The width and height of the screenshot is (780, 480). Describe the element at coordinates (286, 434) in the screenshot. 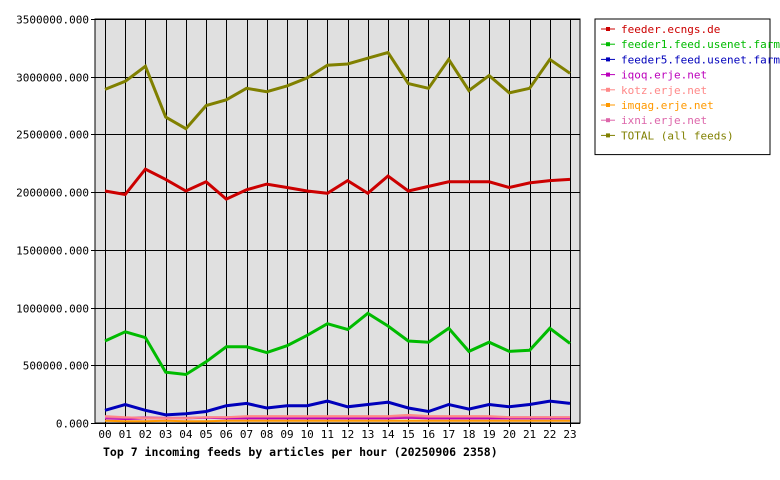

I see `x-tick-label: 09` at that location.